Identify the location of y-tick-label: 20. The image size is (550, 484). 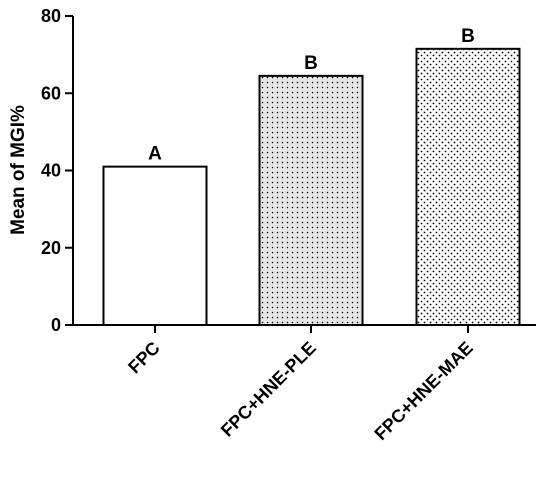
(51, 248).